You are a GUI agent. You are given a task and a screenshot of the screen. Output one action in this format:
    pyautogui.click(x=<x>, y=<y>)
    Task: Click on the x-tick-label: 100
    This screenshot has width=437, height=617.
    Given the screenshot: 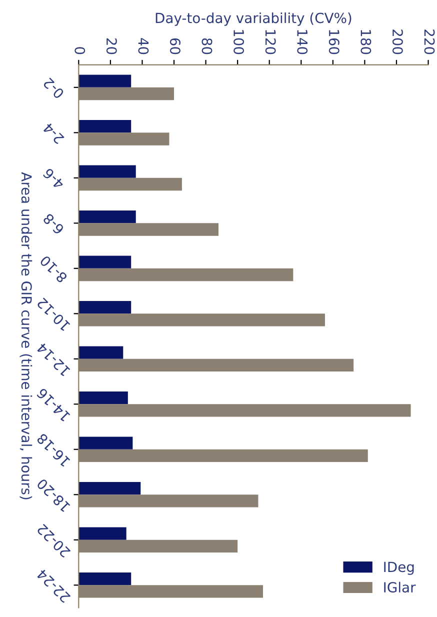 What is the action you would take?
    pyautogui.click(x=239, y=42)
    